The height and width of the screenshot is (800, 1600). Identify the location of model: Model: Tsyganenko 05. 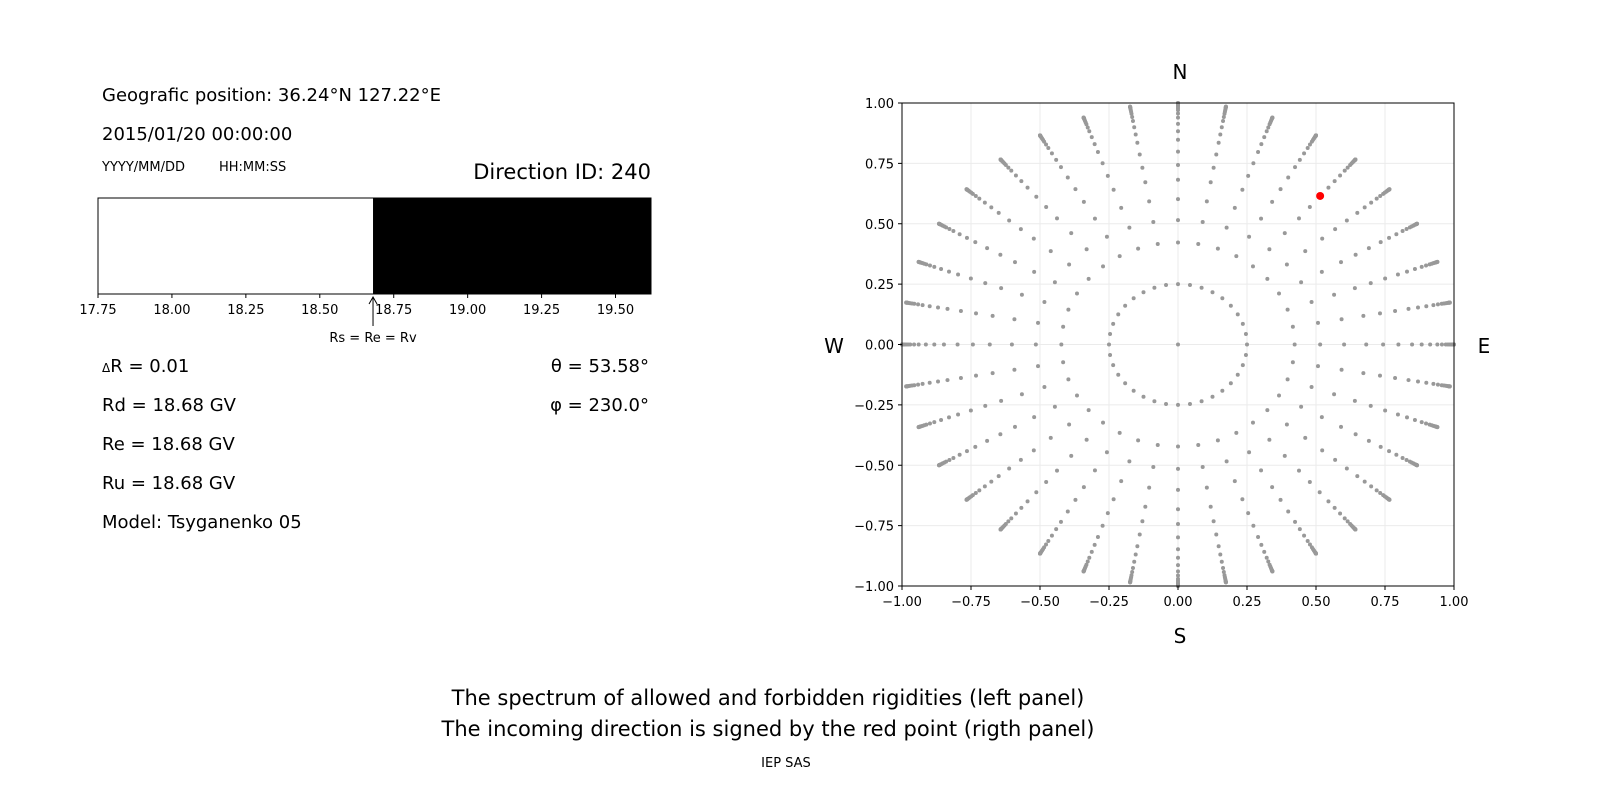
(202, 522).